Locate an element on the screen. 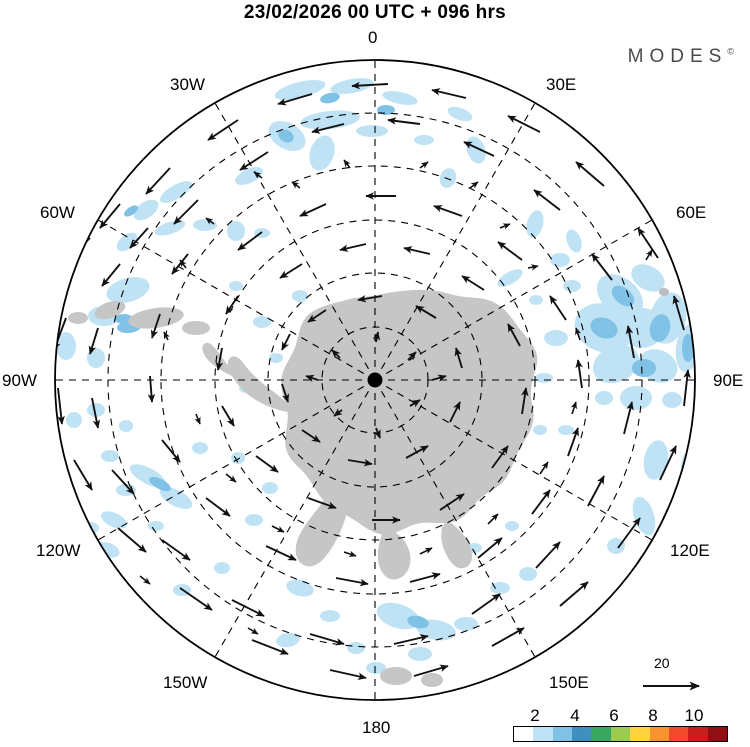 The height and width of the screenshot is (747, 750). wind-scale-legend: 20 is located at coordinates (687, 679).